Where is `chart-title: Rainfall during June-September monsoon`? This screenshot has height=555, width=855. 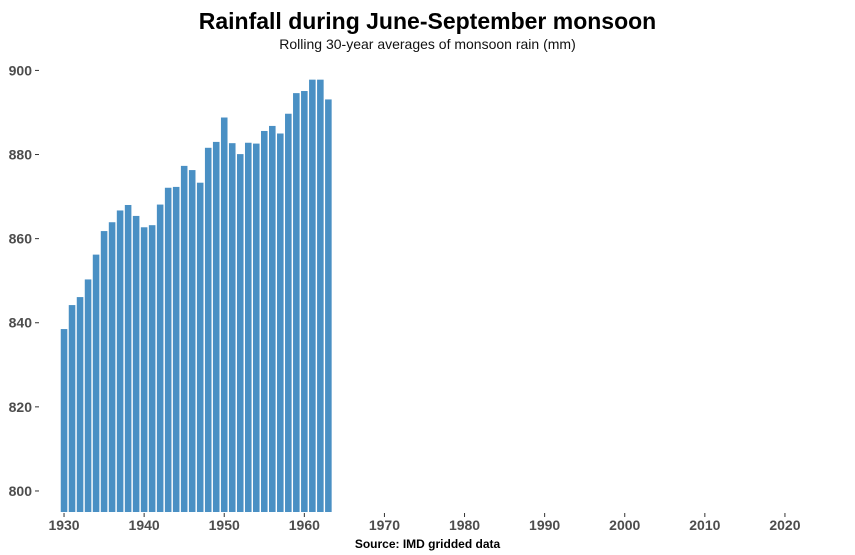
chart-title: Rainfall during June-September monsoon is located at coordinates (427, 21).